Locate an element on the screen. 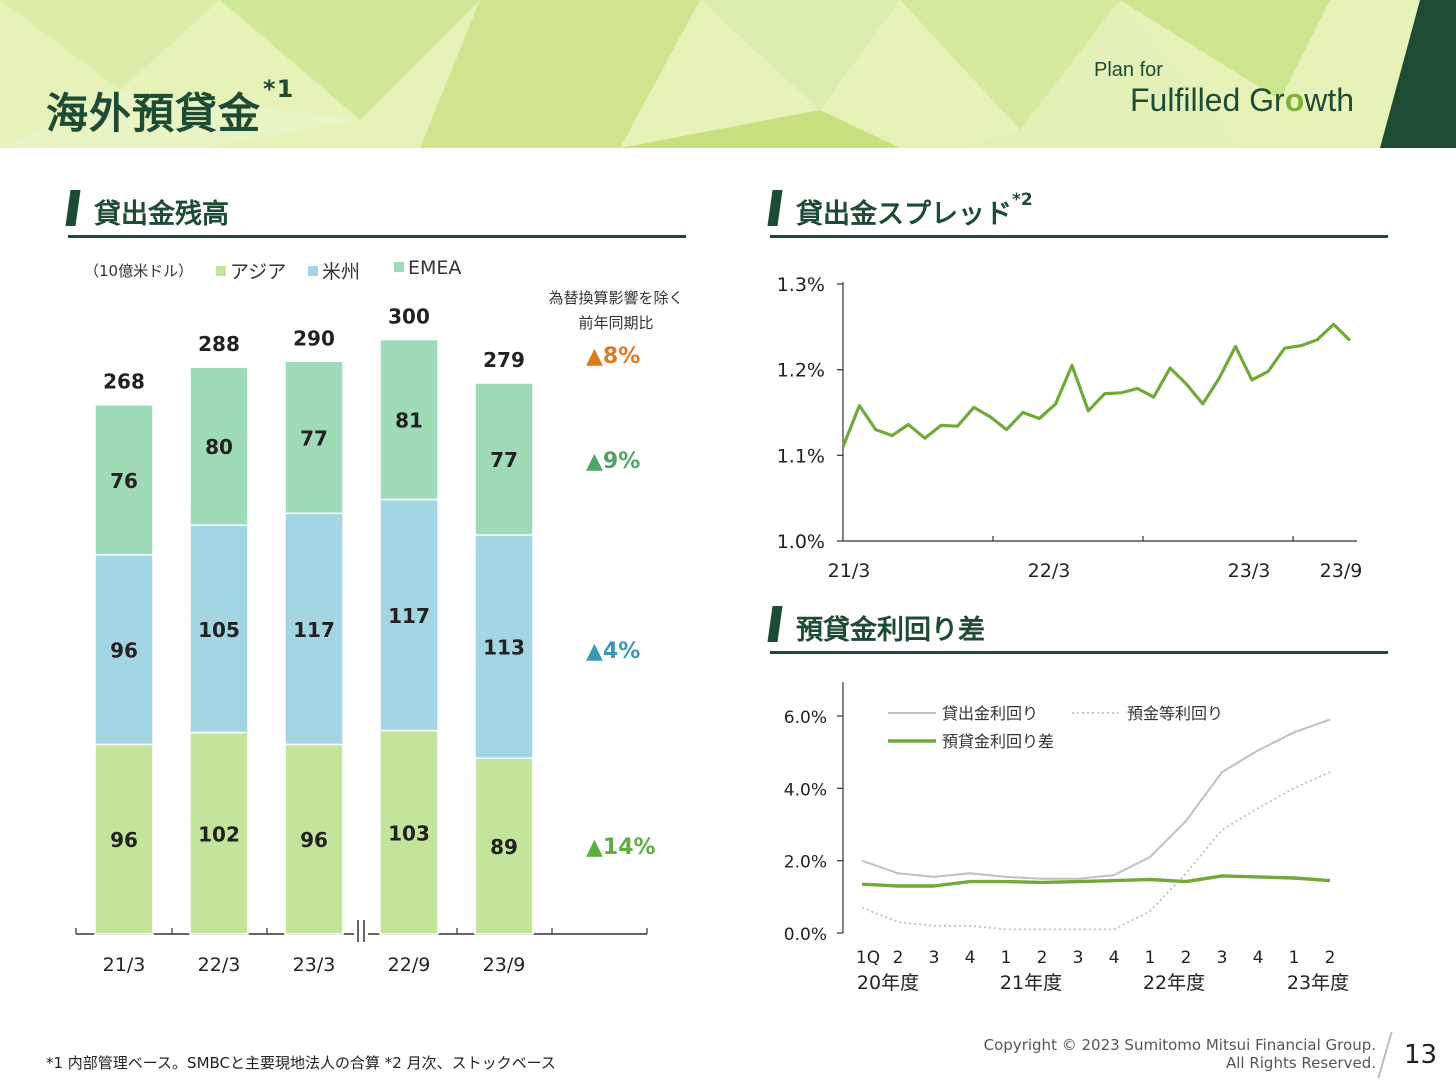  section-title: 預貸金利回り差 is located at coordinates (890, 630).